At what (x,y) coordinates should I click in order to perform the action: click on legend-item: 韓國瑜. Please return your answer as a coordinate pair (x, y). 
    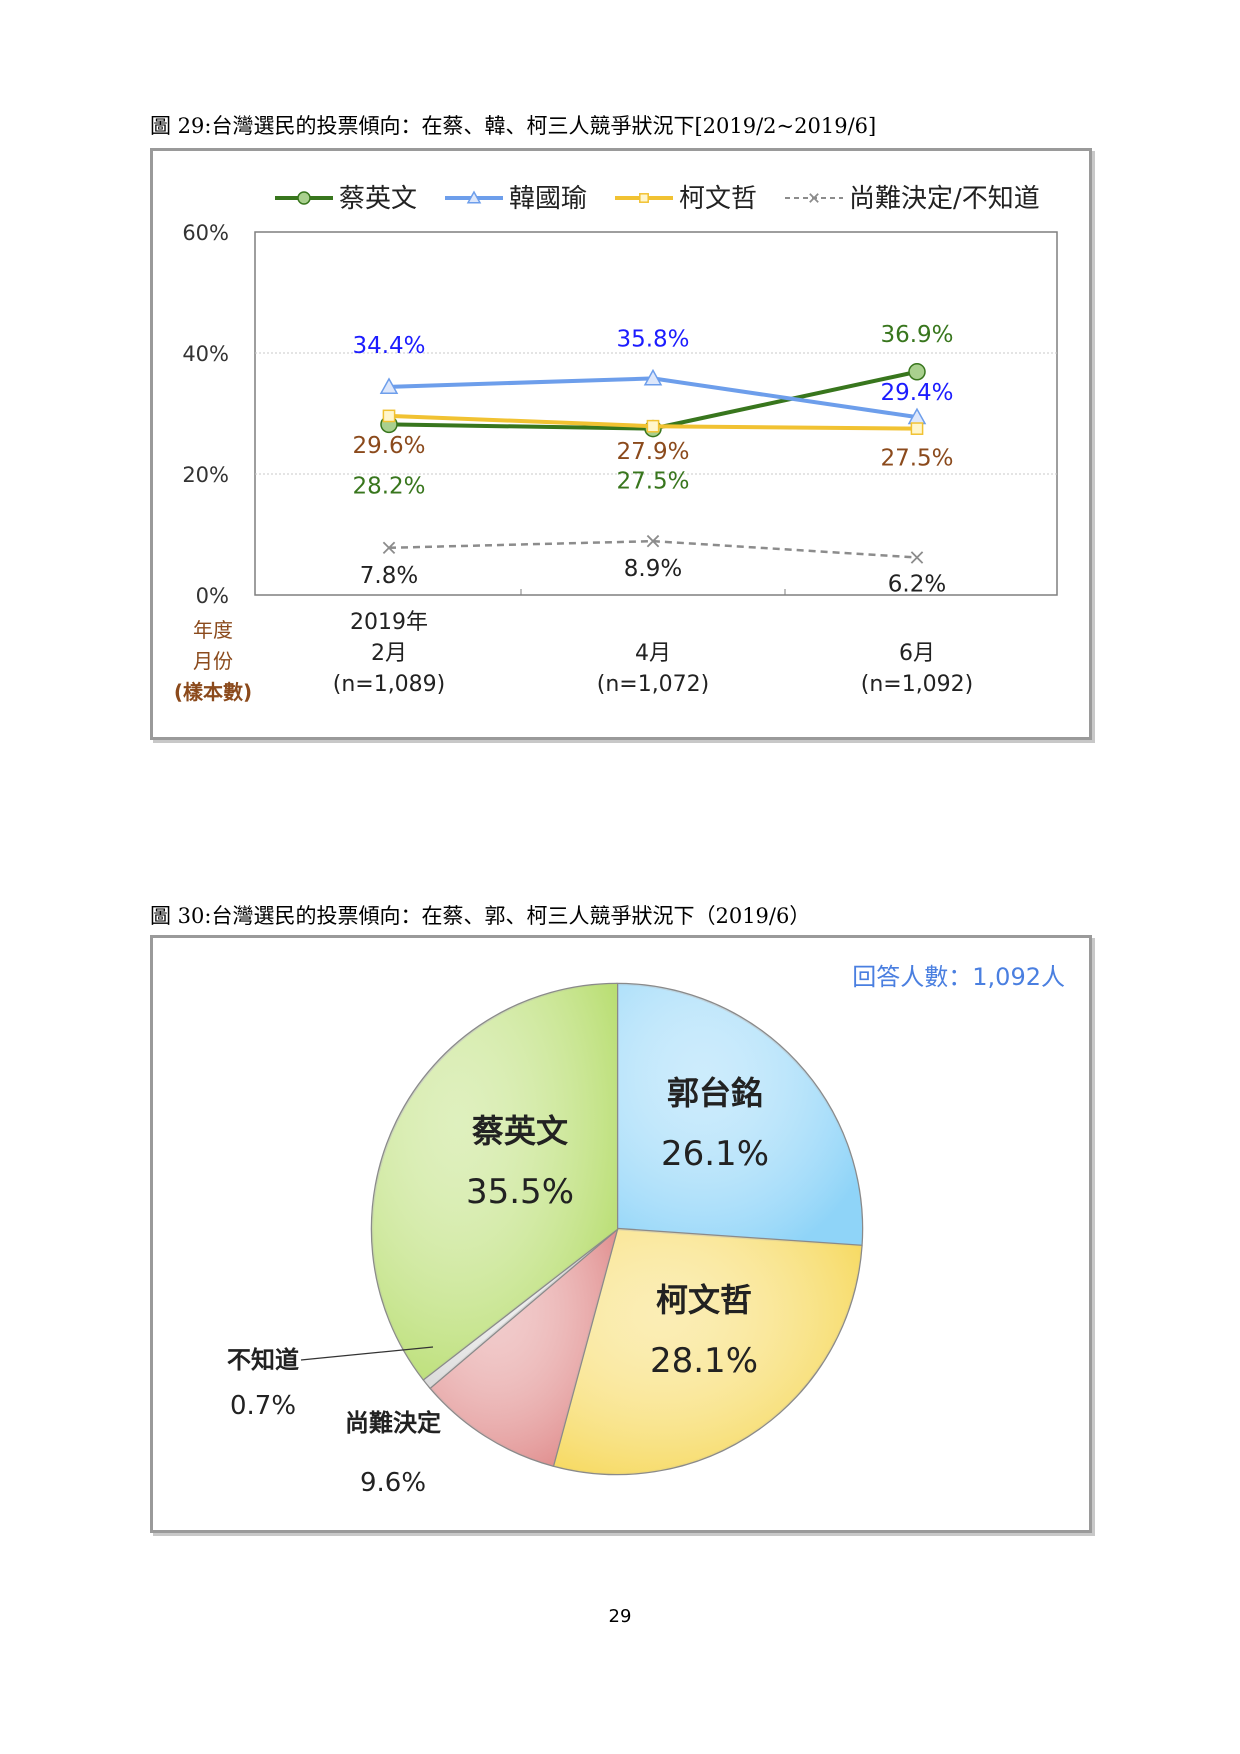
    Looking at the image, I should click on (516, 199).